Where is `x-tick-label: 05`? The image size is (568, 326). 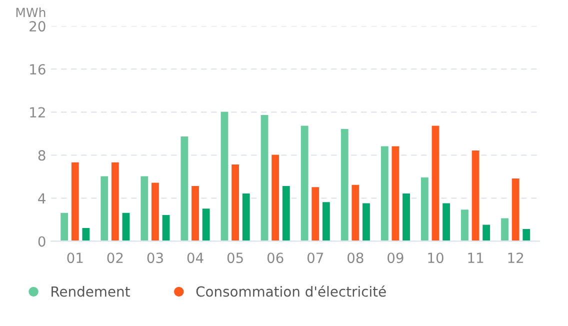 x-tick-label: 05 is located at coordinates (235, 258).